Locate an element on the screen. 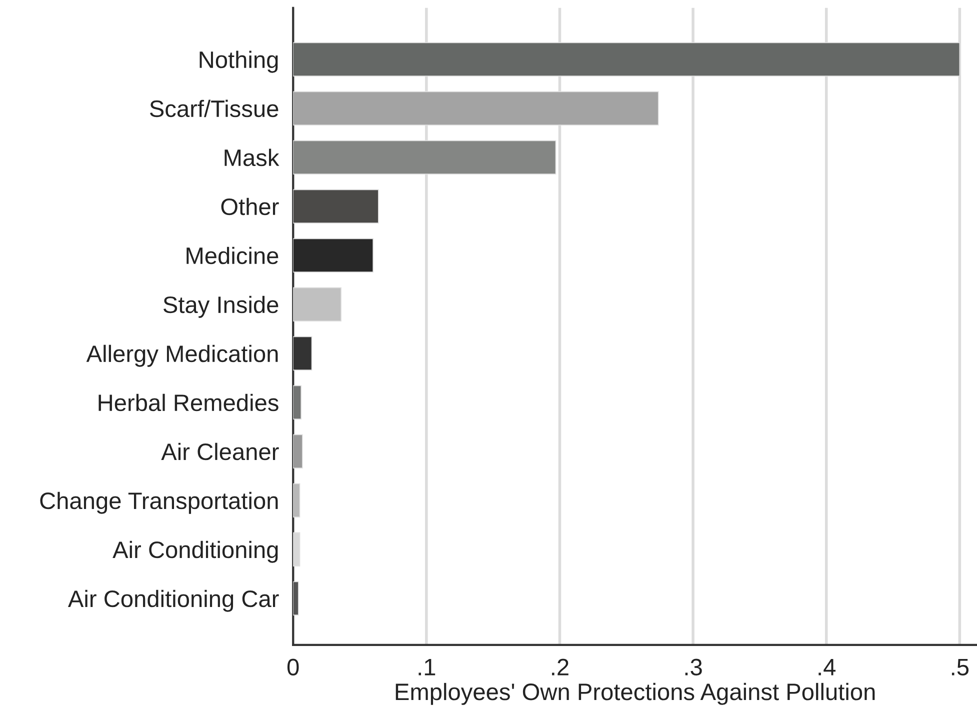 The width and height of the screenshot is (977, 719). y-tick-label: Air Conditioning Car is located at coordinates (173, 601).